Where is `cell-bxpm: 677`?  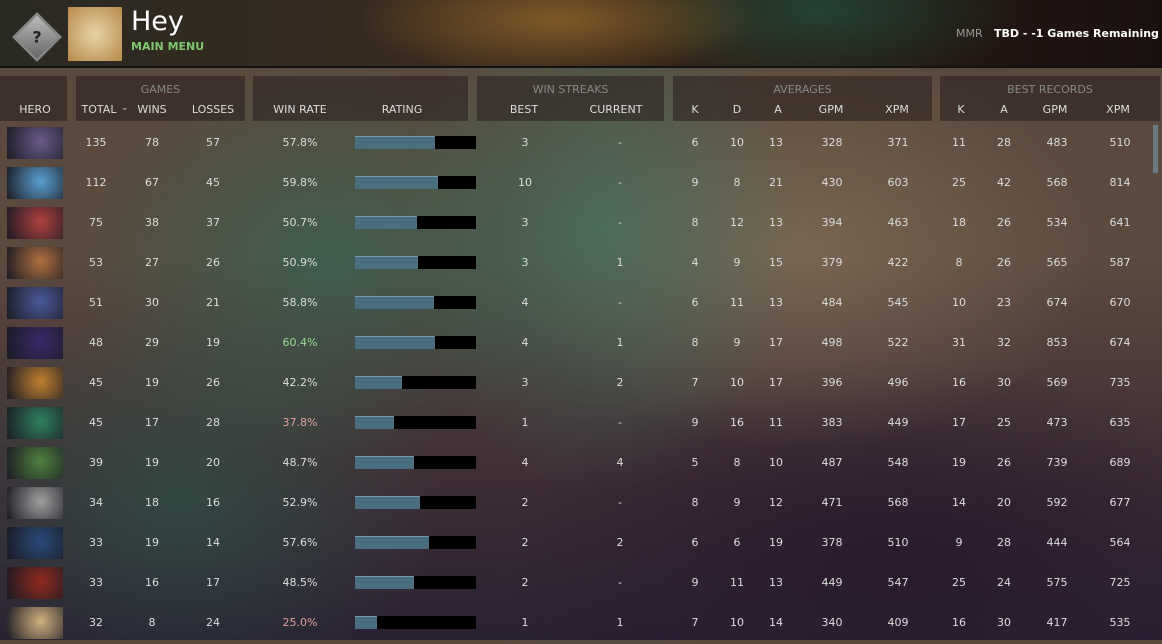 cell-bxpm: 677 is located at coordinates (1120, 502).